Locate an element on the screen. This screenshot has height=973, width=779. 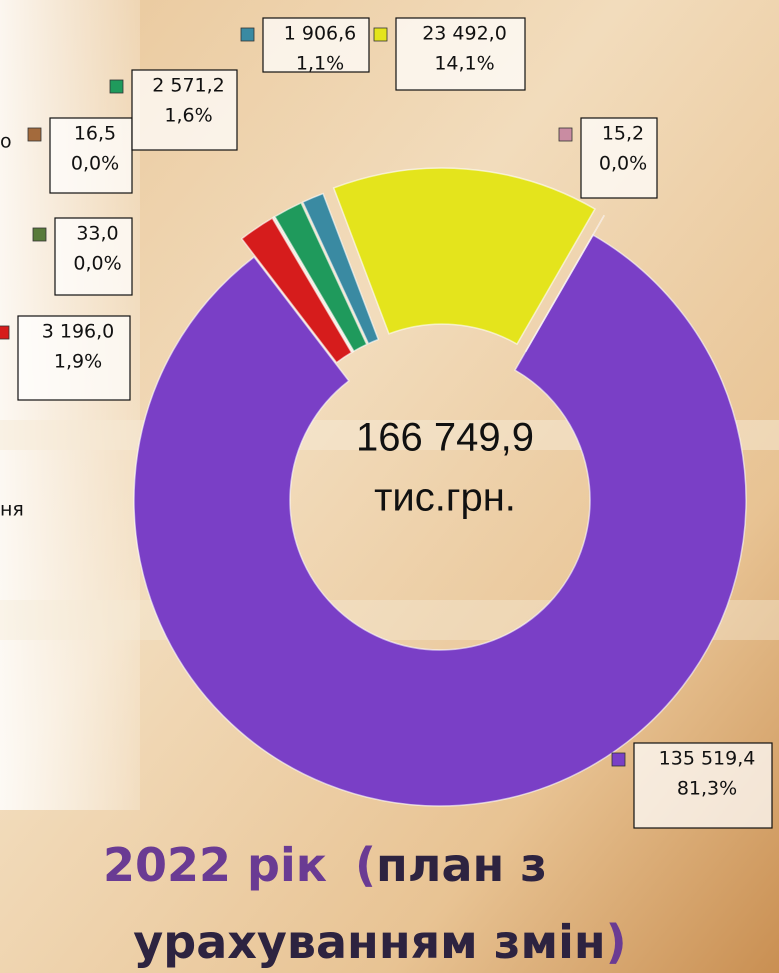
title-year: 2022 рік is located at coordinates (215, 865).